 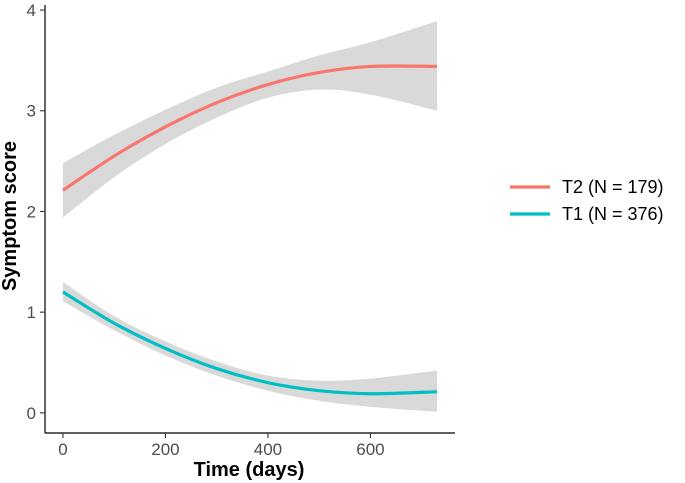 I want to click on y-tick-label: 0, so click(x=31, y=413).